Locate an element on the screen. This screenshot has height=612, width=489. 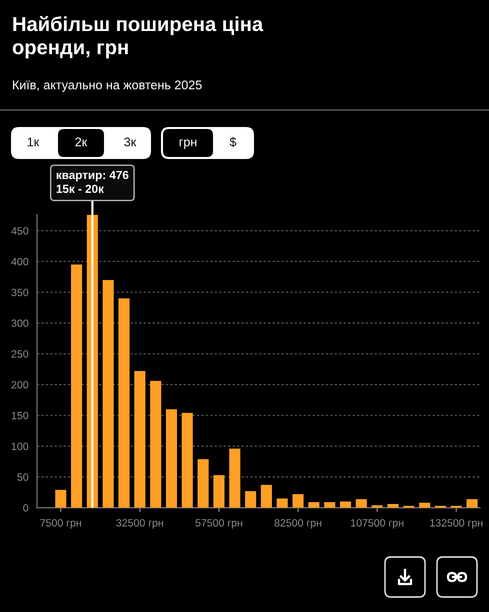
text: 3к is located at coordinates (130, 142).